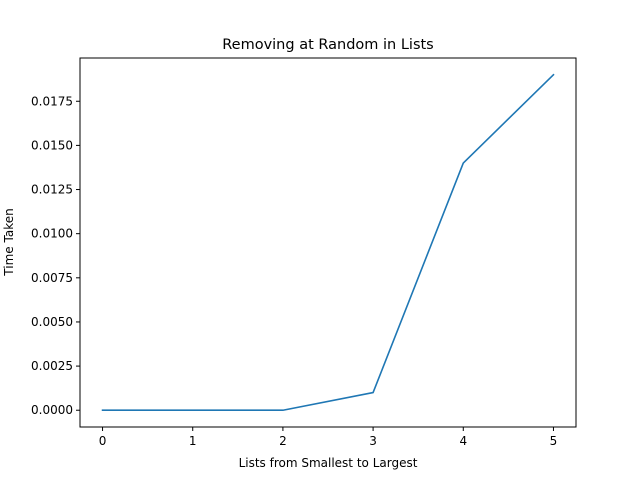 This screenshot has width=640, height=480. I want to click on y-tick-label: 0.0150, so click(52, 145).